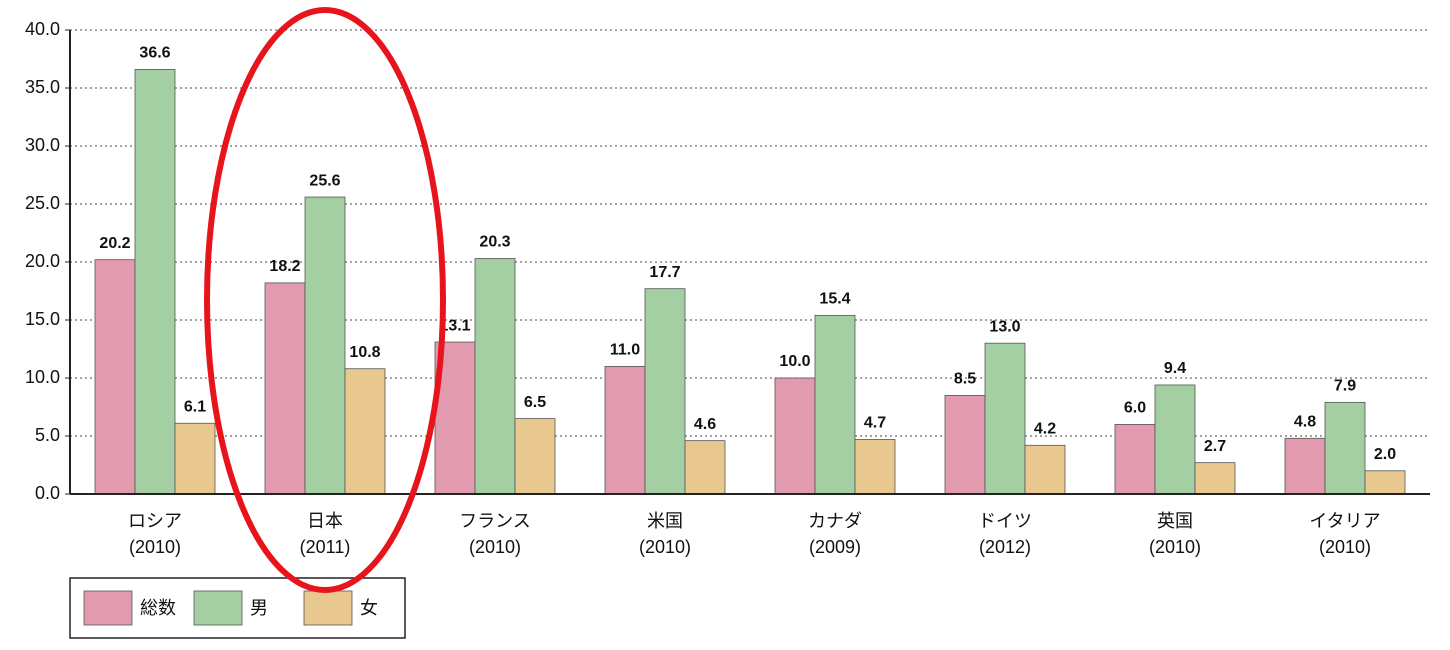  I want to click on value-label: 6.0, so click(1135, 408).